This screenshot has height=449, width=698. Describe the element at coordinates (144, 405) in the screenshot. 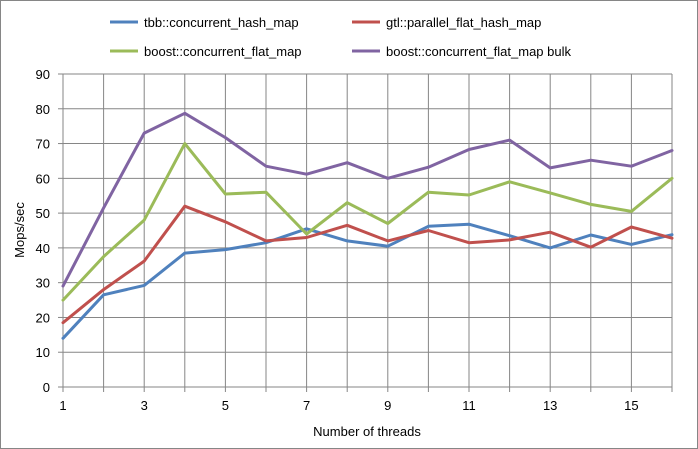

I see `x-tick-label: 3` at that location.